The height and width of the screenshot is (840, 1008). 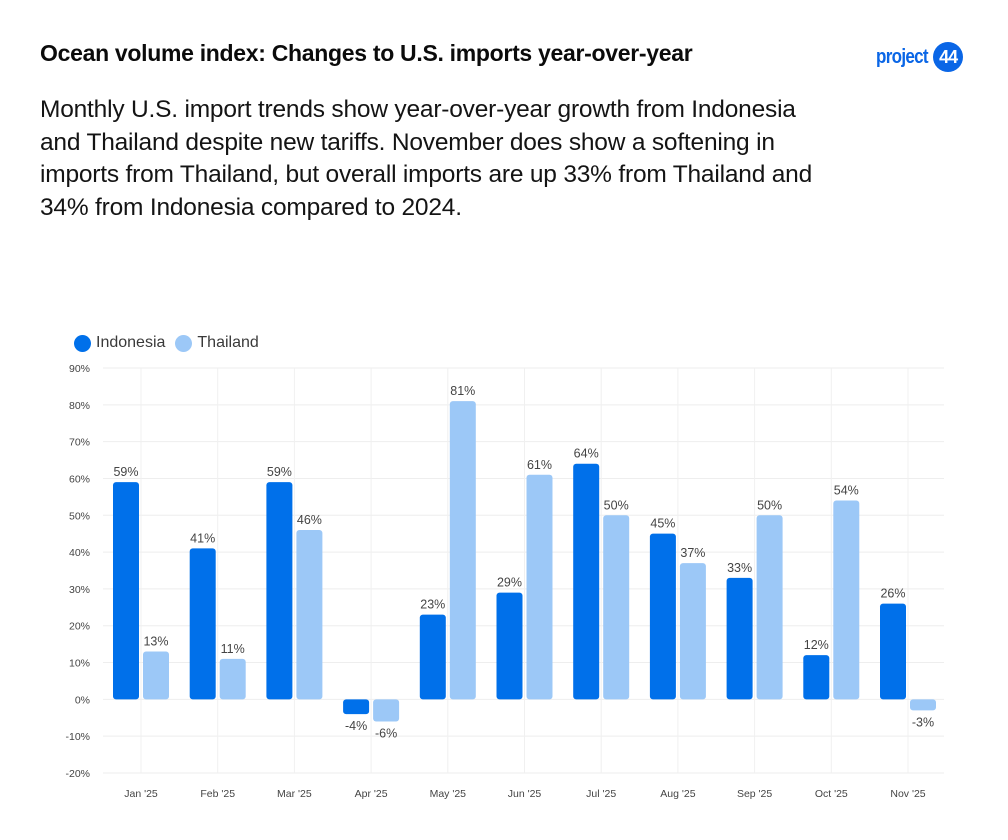 What do you see at coordinates (923, 722) in the screenshot?
I see `data-label-thailand: -3%` at bounding box center [923, 722].